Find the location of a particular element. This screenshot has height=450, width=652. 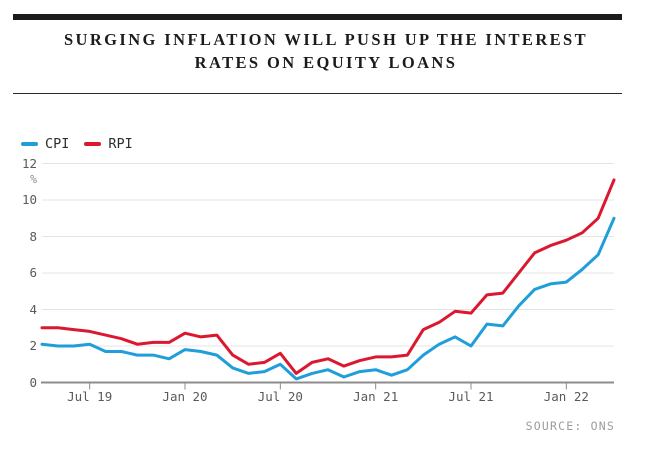

y-tick-label-4: 4 is located at coordinates (33, 309).